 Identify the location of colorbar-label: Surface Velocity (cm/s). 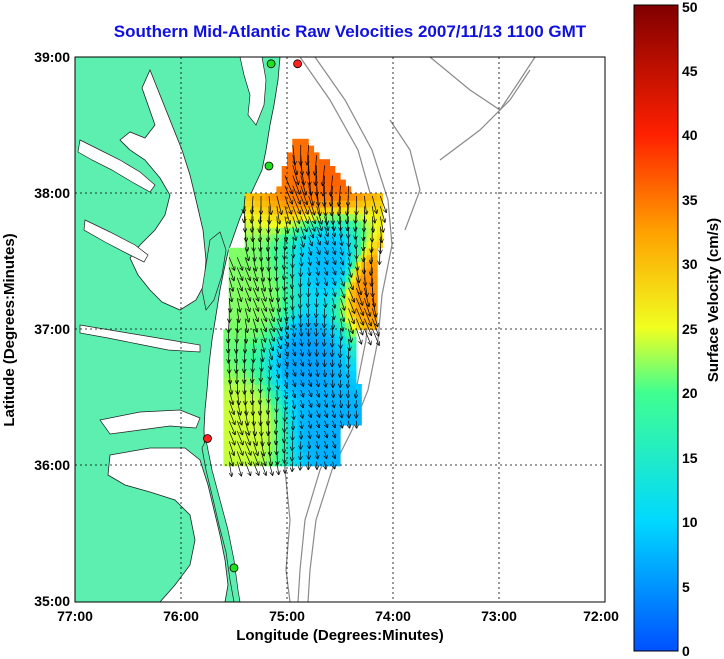
(713, 300).